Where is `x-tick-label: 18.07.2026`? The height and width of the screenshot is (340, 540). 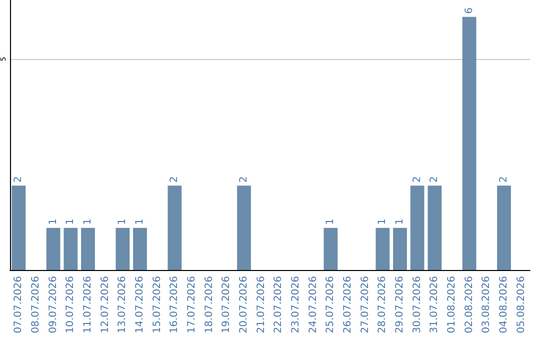 x-tick-label: 18.07.2026 is located at coordinates (209, 305).